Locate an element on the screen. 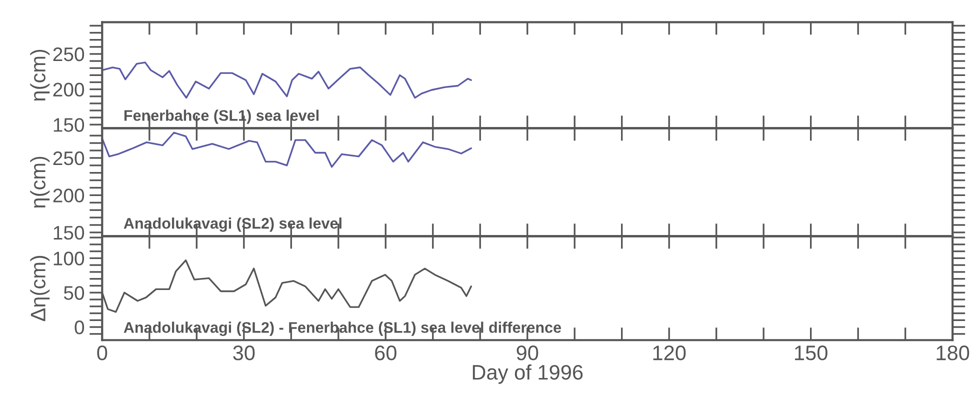 The height and width of the screenshot is (403, 973). x-tick-label: 120 is located at coordinates (669, 353).